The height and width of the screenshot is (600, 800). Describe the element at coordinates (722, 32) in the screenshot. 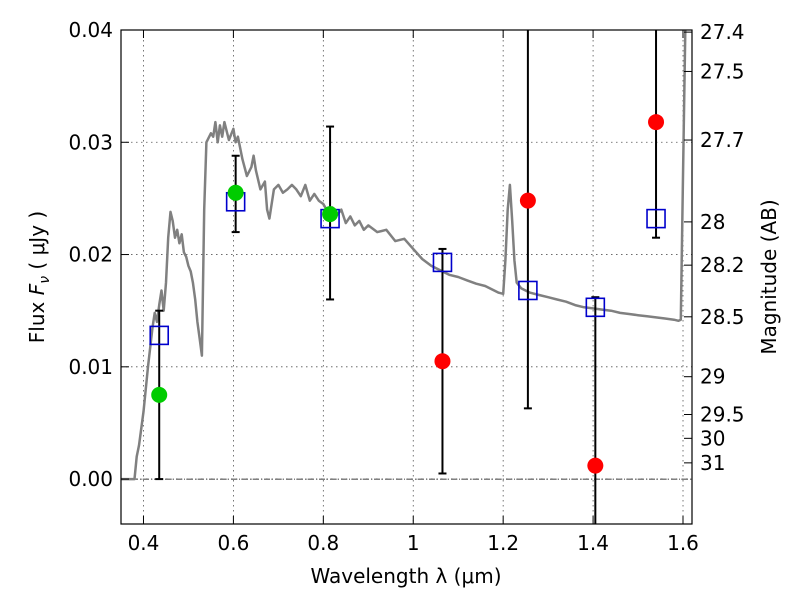

I see `y2-tick-label: 27.4` at that location.